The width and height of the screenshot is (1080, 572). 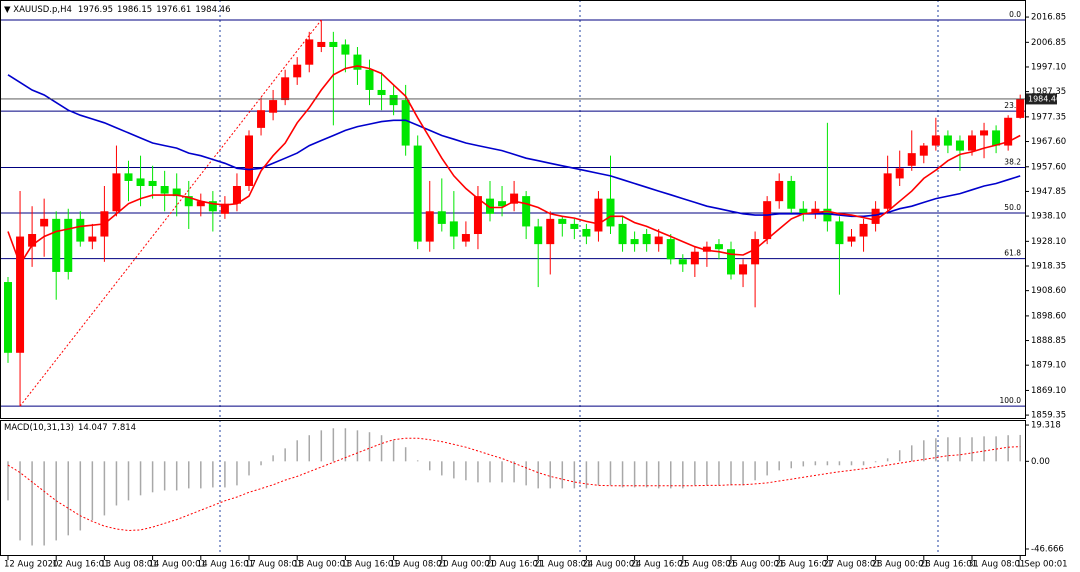 I want to click on y-tick-label: 1977.35, so click(x=1048, y=117).